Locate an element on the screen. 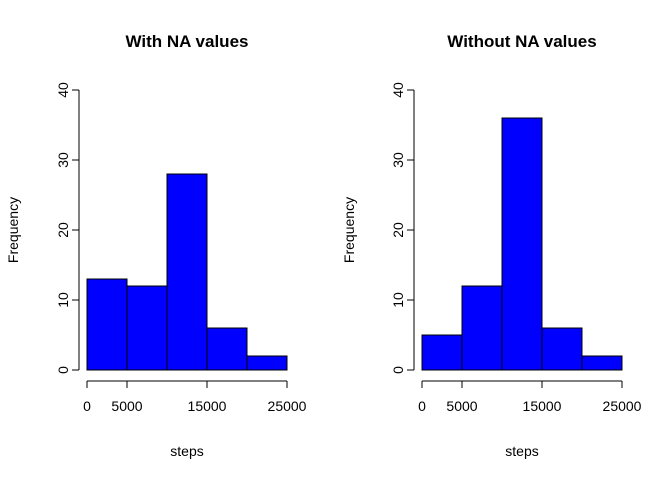  chart-title: With NA values is located at coordinates (187, 41).